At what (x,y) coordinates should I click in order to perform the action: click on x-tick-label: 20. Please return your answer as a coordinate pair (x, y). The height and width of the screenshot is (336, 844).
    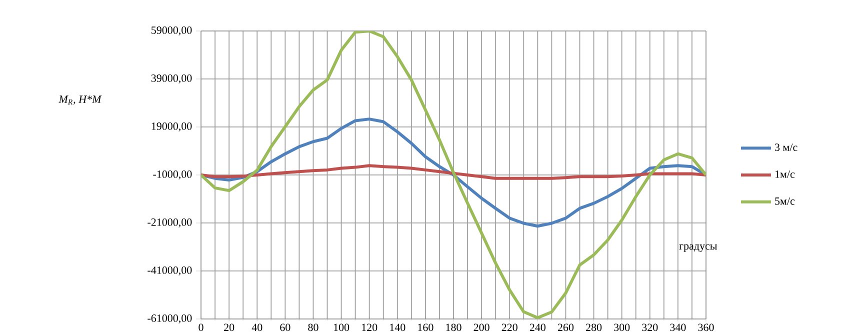
    Looking at the image, I should click on (229, 328).